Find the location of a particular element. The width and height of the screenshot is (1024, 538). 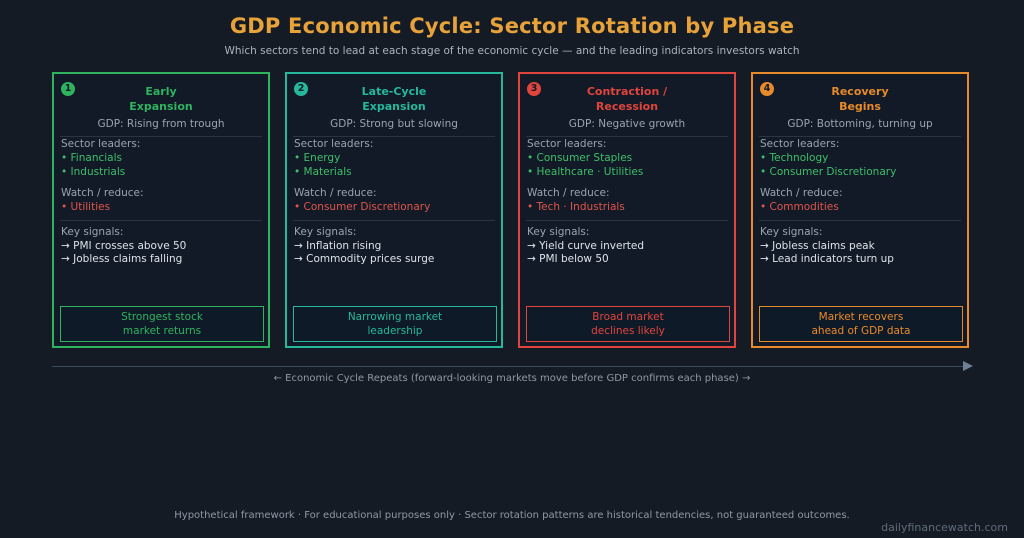

market-outcome-text: Narrowing market leadership is located at coordinates (395, 324).